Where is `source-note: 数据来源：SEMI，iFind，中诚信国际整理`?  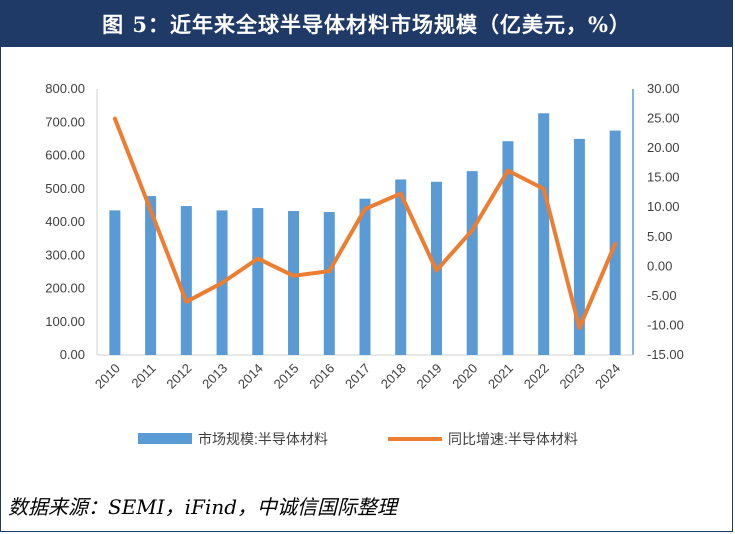
source-note: 数据来源：SEMI，iFind，中诚信国际整理 is located at coordinates (203, 507).